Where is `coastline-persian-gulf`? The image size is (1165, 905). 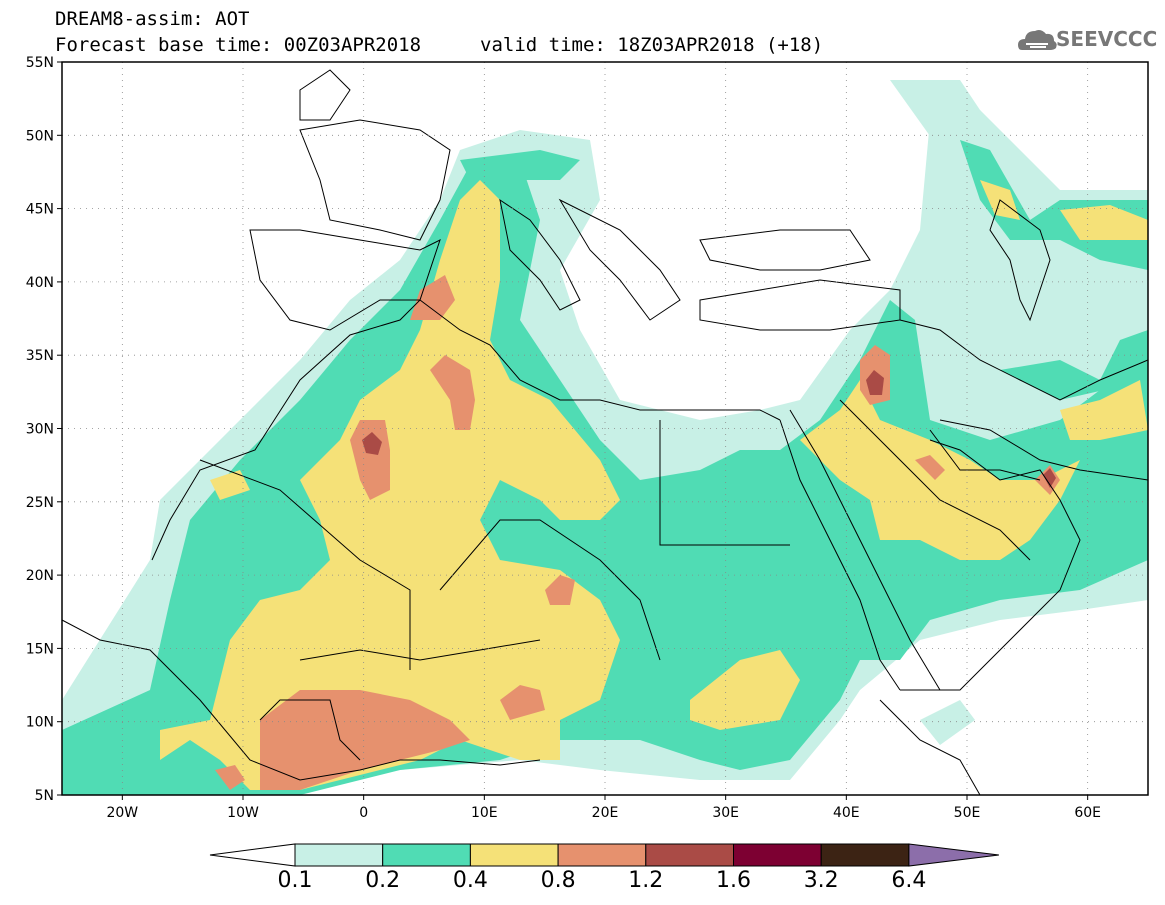 coastline-persian-gulf is located at coordinates (1038, 450).